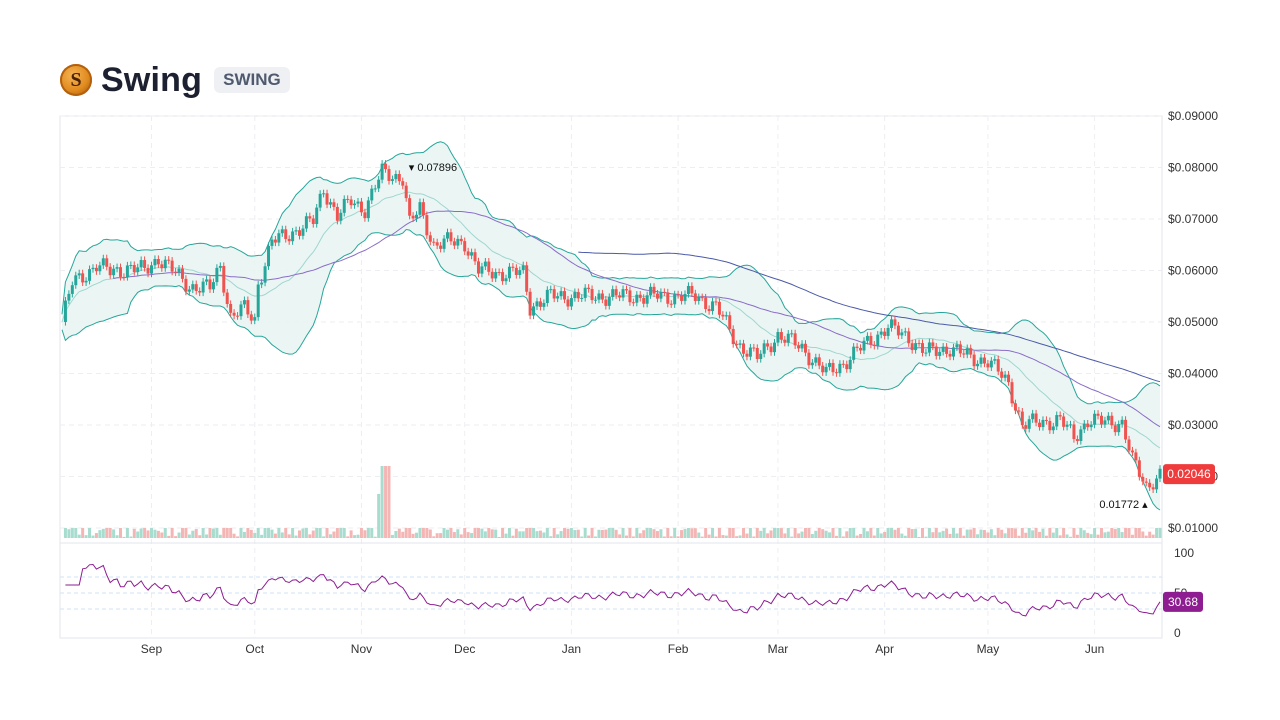  Describe the element at coordinates (1094, 649) in the screenshot. I see `month-tick-label: Jun` at that location.